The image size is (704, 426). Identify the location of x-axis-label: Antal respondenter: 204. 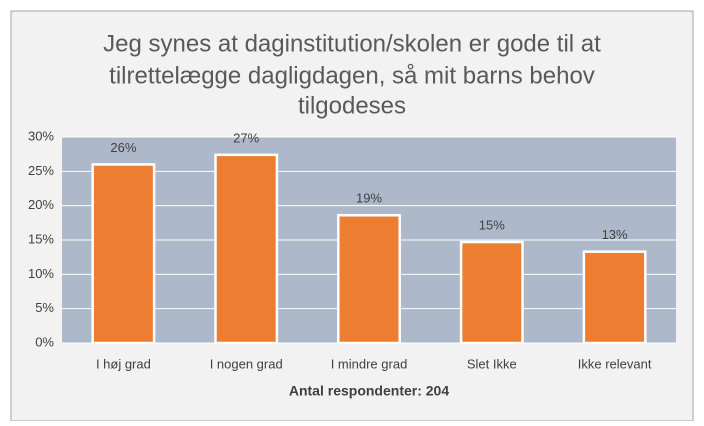
(369, 391).